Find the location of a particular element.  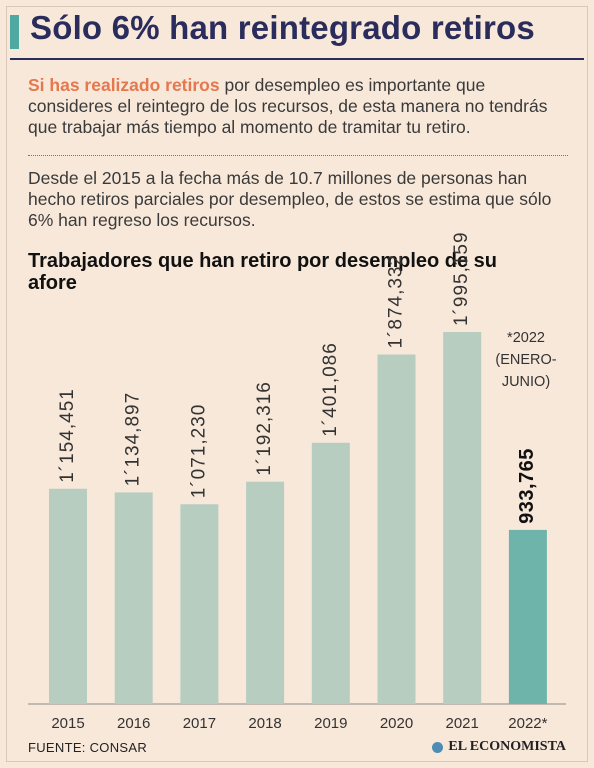

data-label-2018: 1´192,316 is located at coordinates (264, 428).